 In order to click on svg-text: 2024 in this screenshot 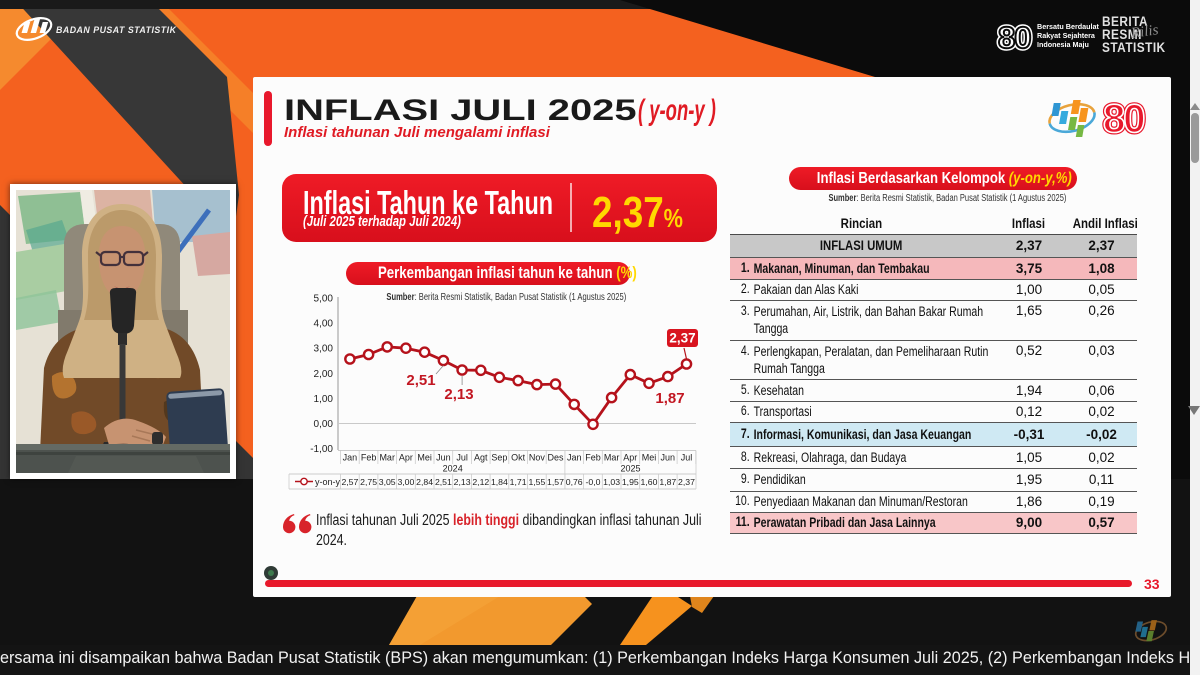, I will do `click(453, 469)`.